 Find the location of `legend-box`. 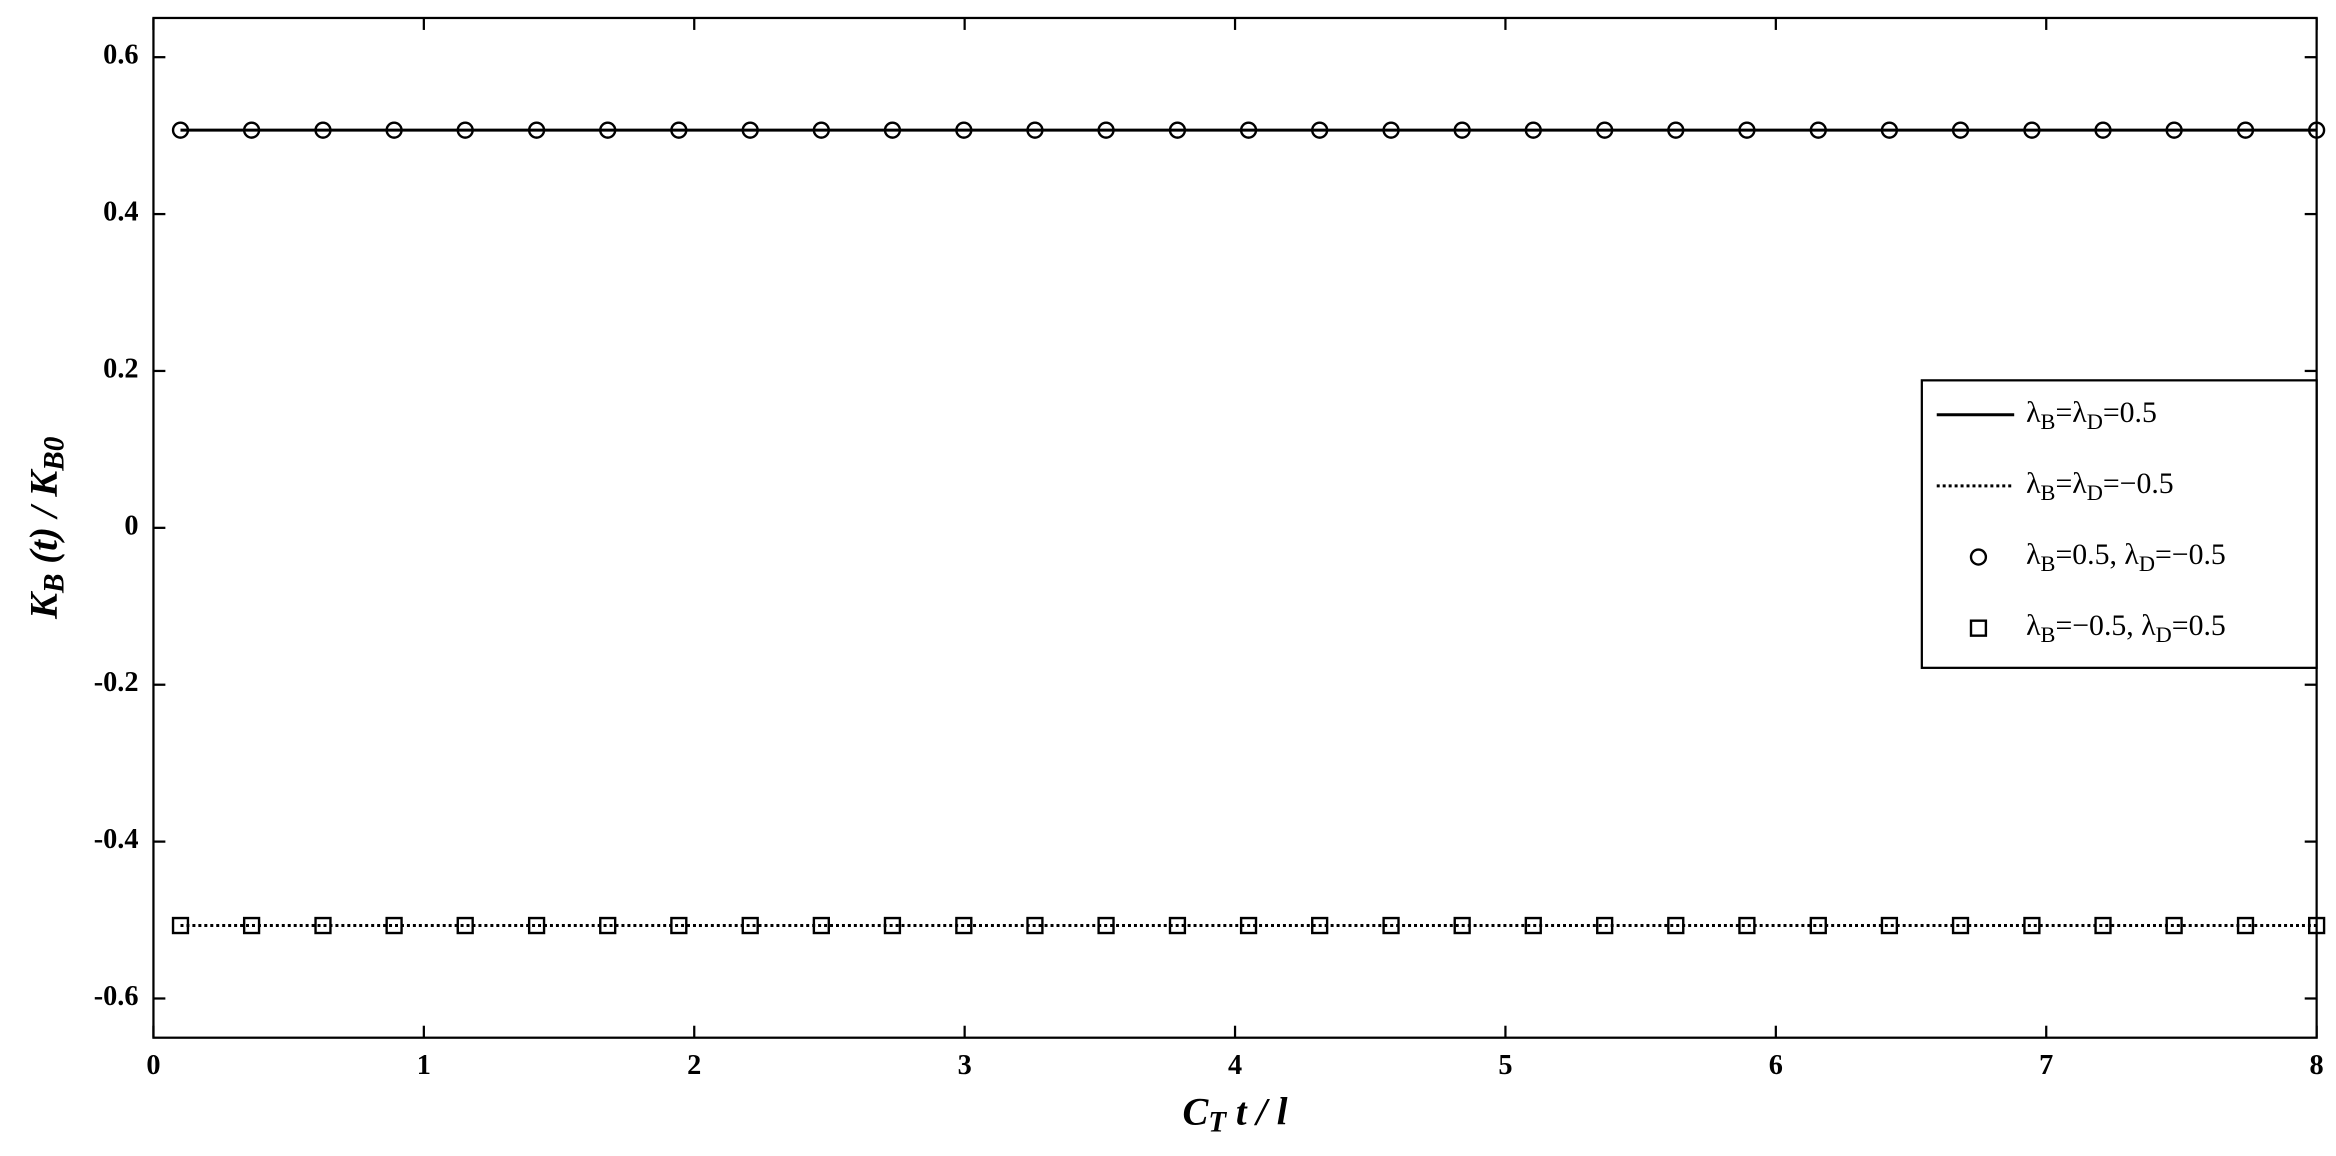

legend-box is located at coordinates (2119, 524).